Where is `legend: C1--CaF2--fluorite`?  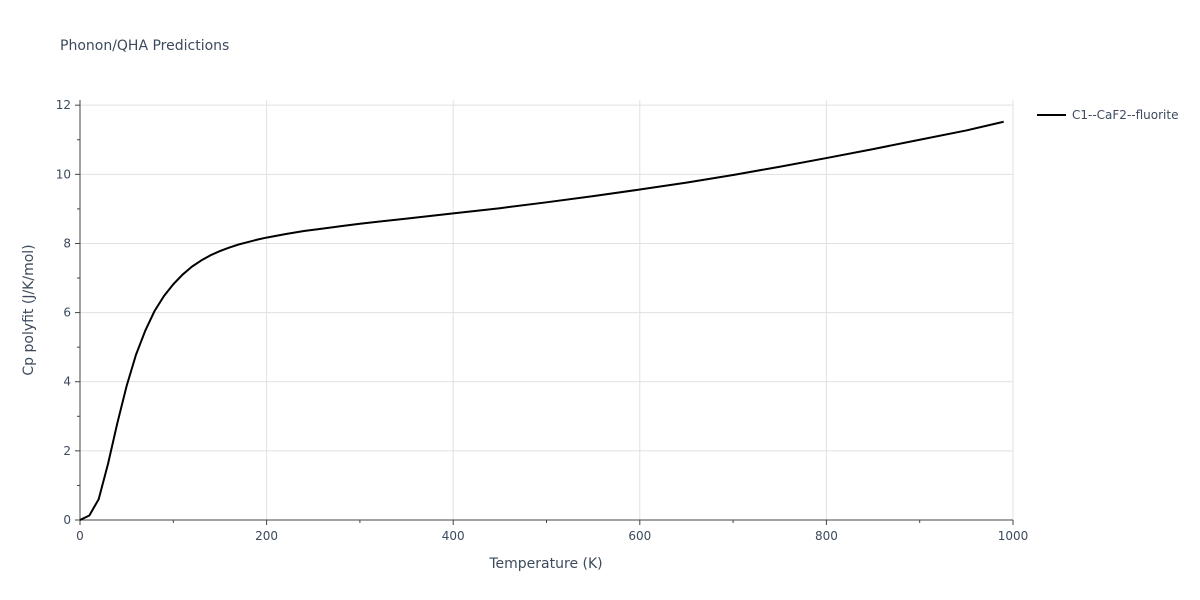
legend: C1--CaF2--fluorite is located at coordinates (1107, 115).